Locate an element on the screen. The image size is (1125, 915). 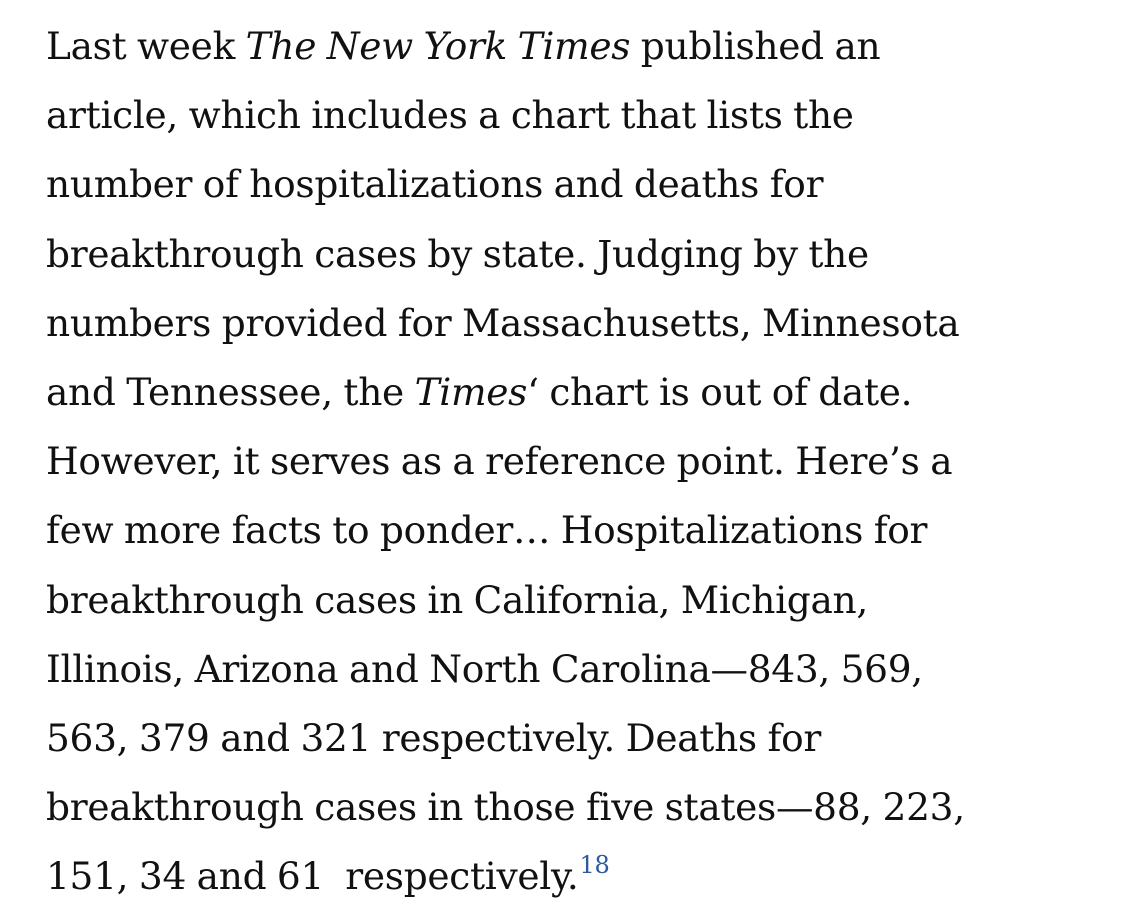
paragraph-line-13: 151, 34 and 61 respectively.18 is located at coordinates (571, 876).